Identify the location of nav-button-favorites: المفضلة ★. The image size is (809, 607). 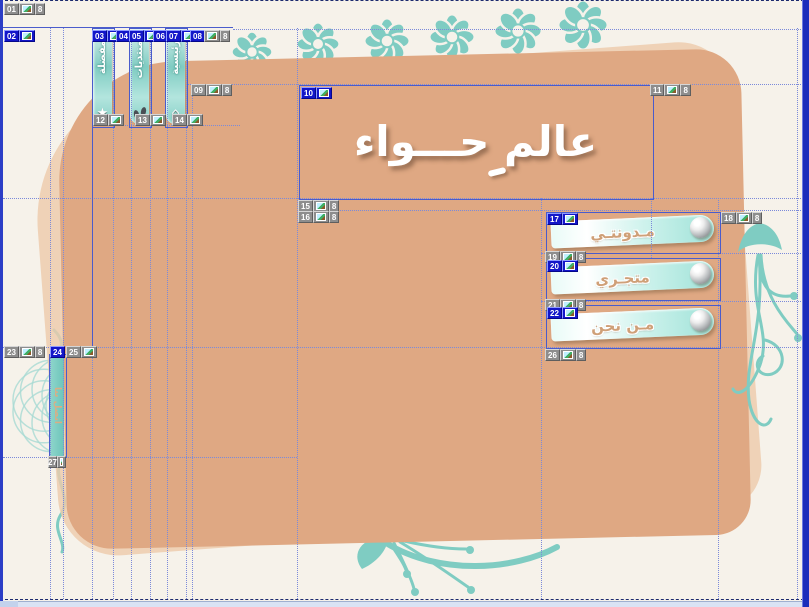
(102, 76).